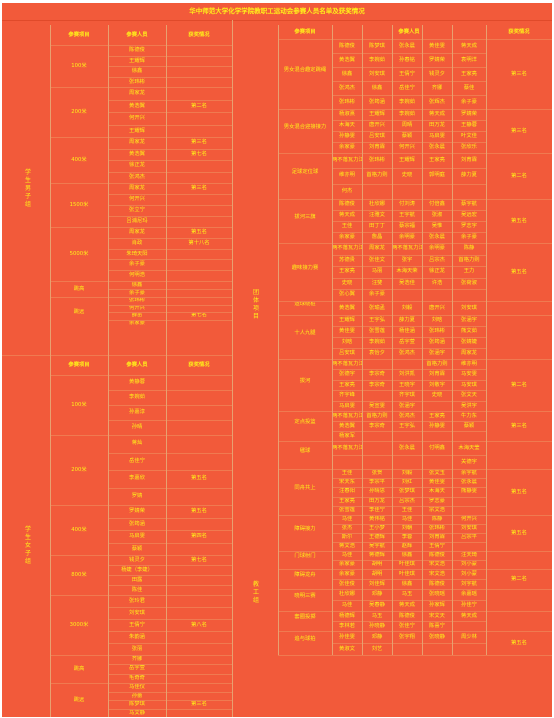 Image resolution: width=554 pixels, height=718 pixels. I want to click on female-athlete: 马佳仪, so click(137, 687).